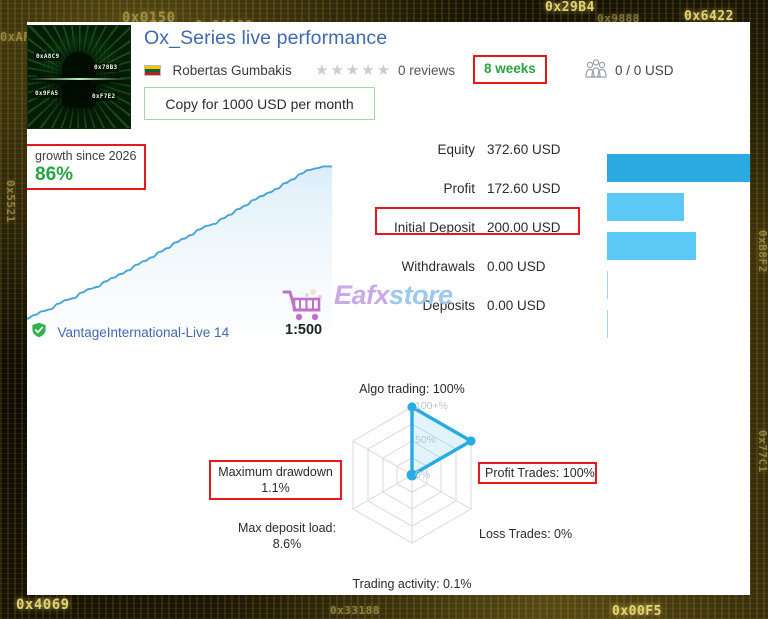  I want to click on weeks-label: 8 weeks, so click(510, 68).